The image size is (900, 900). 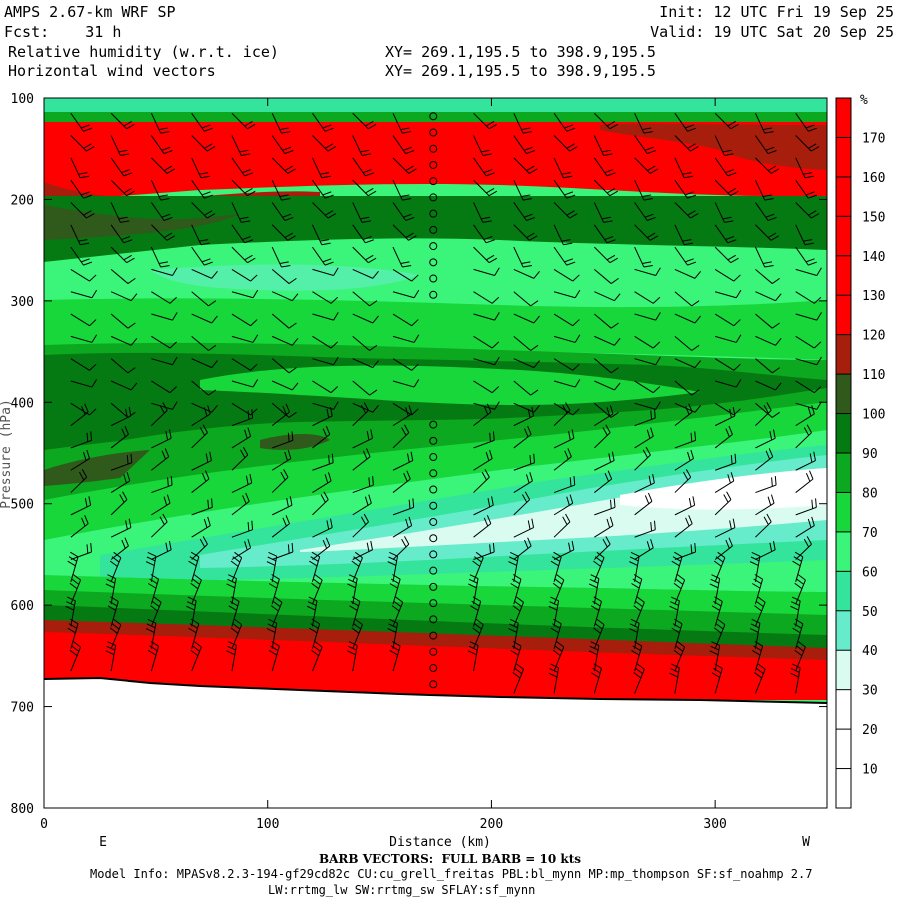 I want to click on rh-band-upper-red, so click(x=435, y=159).